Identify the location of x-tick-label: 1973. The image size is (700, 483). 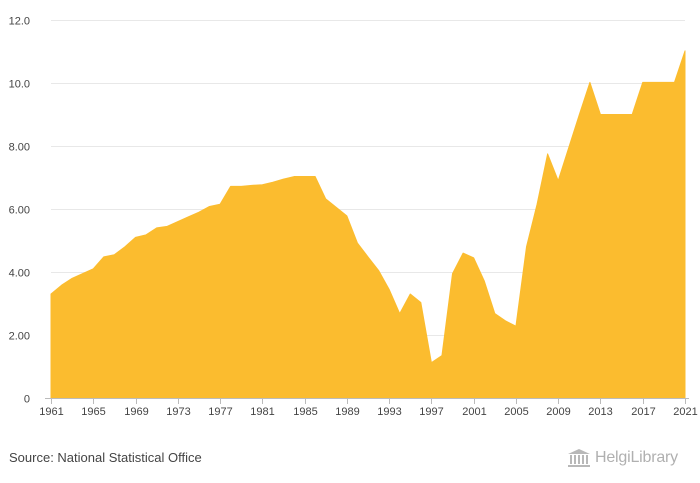
(178, 412).